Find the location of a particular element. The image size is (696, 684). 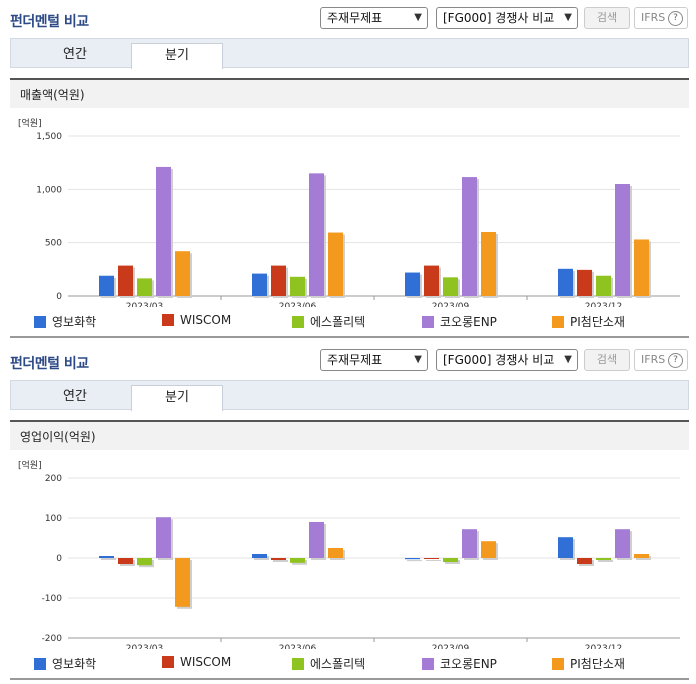

y-tick-label: 1,500 is located at coordinates (49, 137).